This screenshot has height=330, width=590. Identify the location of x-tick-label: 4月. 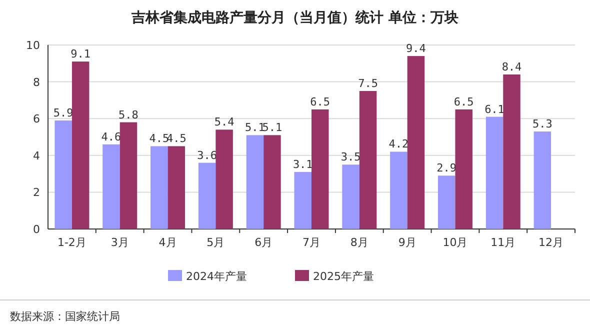
(167, 242).